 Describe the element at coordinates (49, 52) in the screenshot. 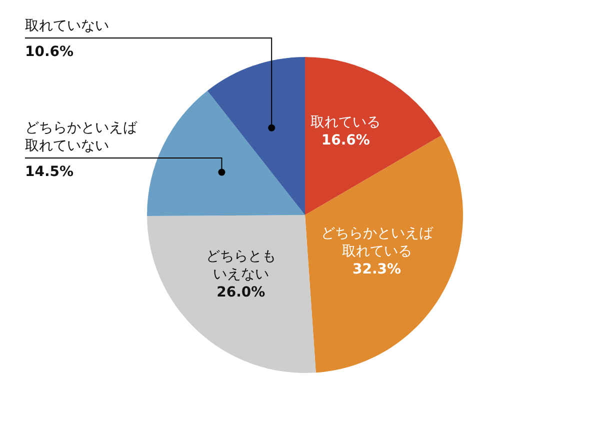

I see `data-label: 10.6%` at that location.